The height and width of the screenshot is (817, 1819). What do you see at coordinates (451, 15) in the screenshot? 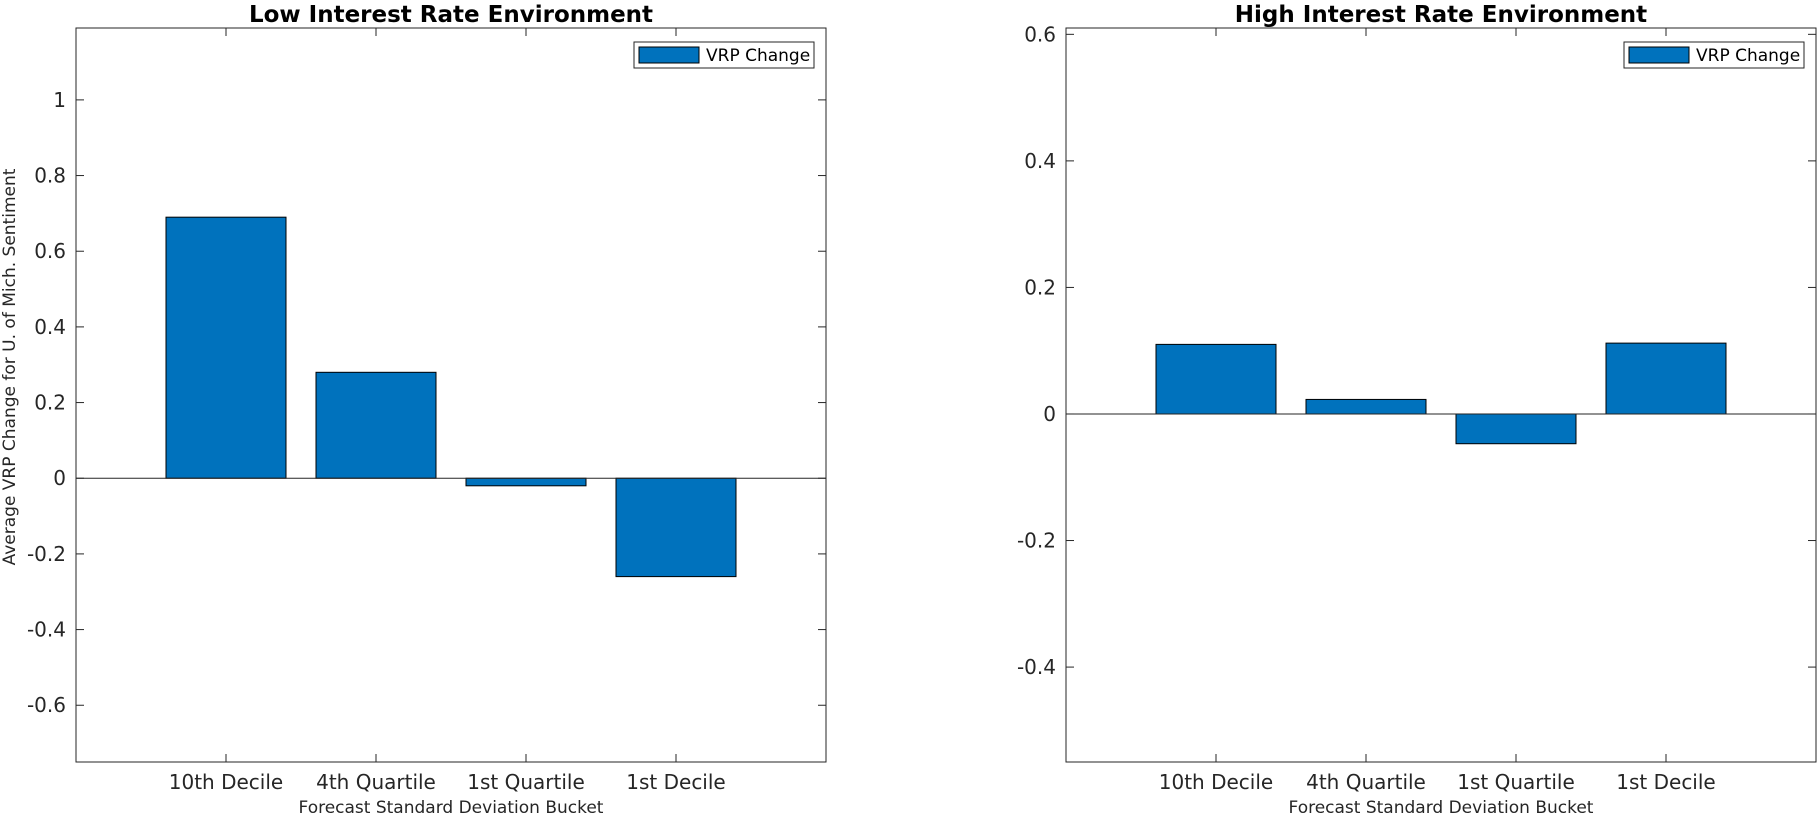
I see `chart-title: Low Interest Rate Environment` at bounding box center [451, 15].